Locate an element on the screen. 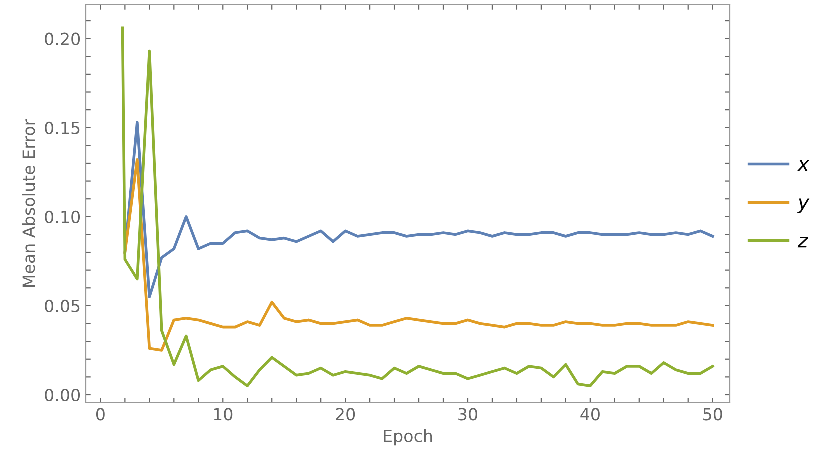  x-tick-label: 50 is located at coordinates (713, 414).